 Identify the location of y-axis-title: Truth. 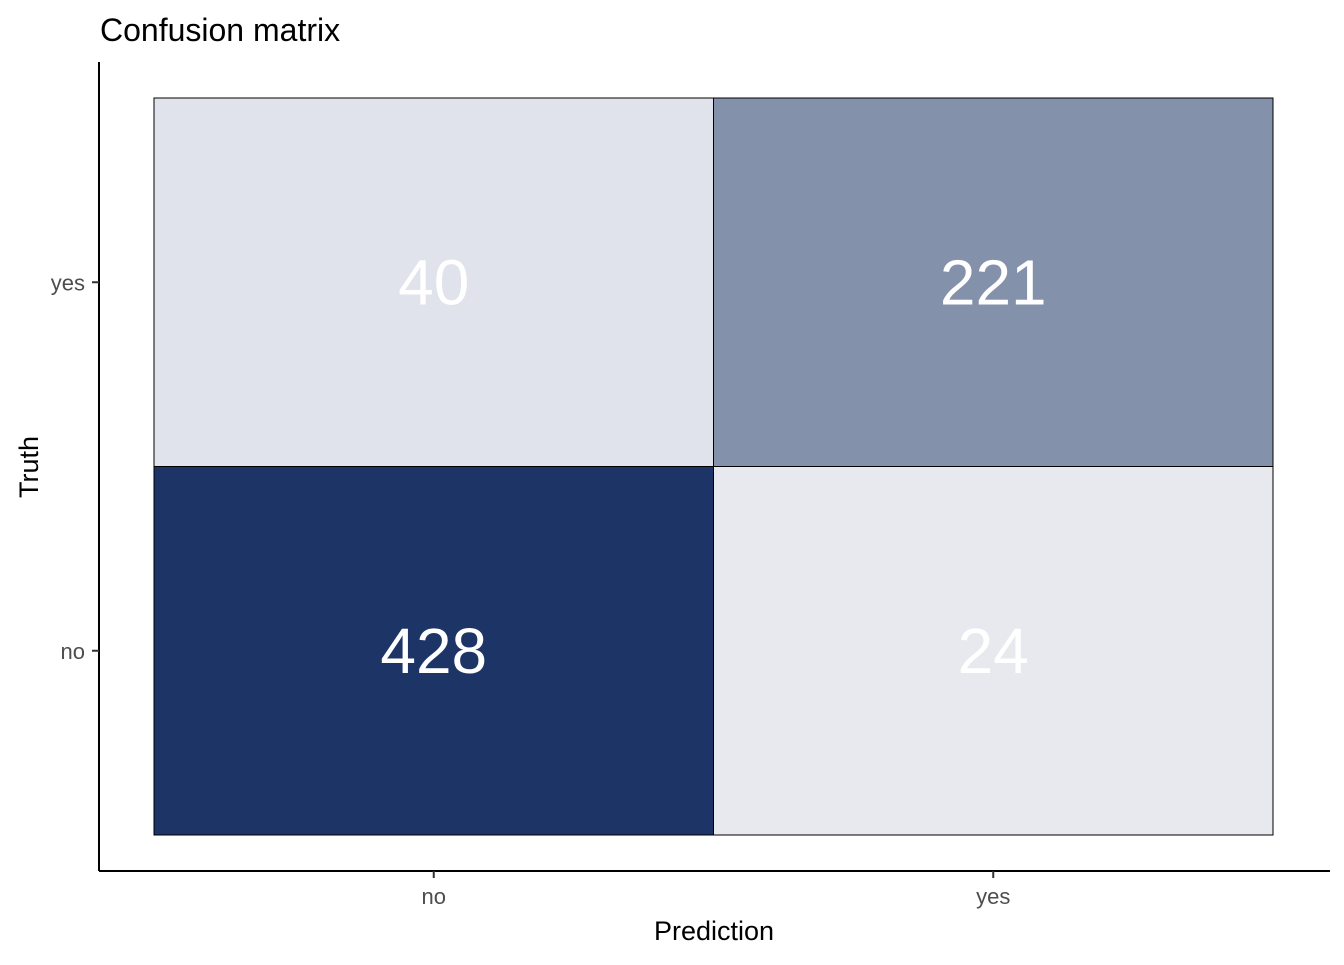
(29, 467).